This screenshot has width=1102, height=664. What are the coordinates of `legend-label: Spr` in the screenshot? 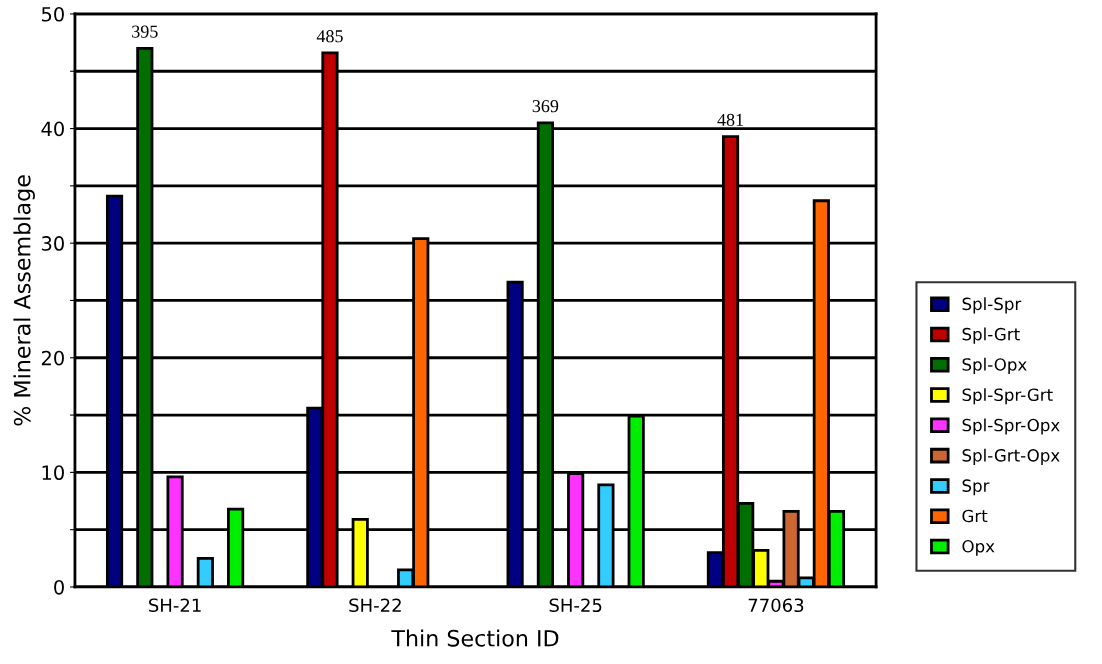 It's located at (976, 487).